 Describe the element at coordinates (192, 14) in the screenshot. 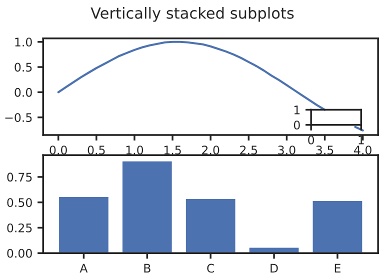

I see `chart-title: Vertically stacked subplots` at that location.